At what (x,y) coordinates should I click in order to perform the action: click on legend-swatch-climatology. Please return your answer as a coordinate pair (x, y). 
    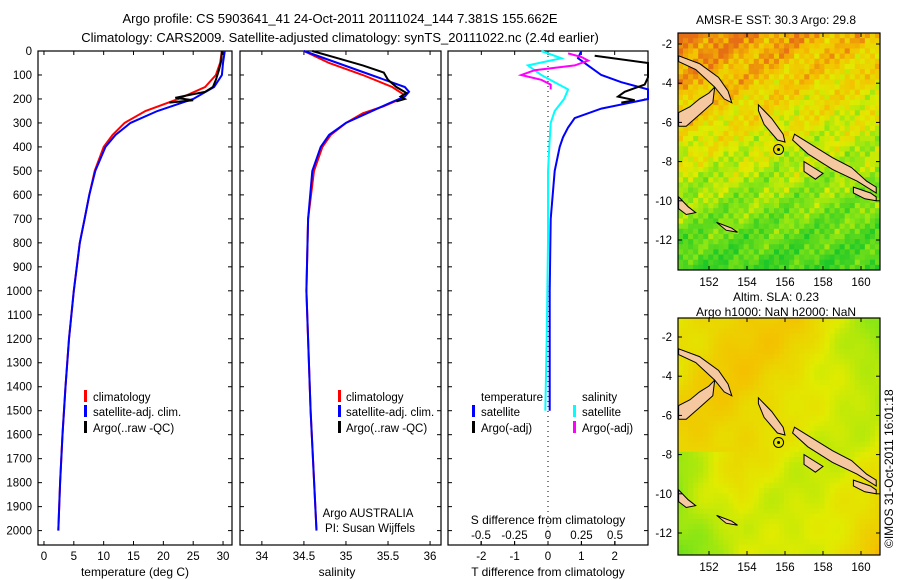
    Looking at the image, I should click on (339, 396).